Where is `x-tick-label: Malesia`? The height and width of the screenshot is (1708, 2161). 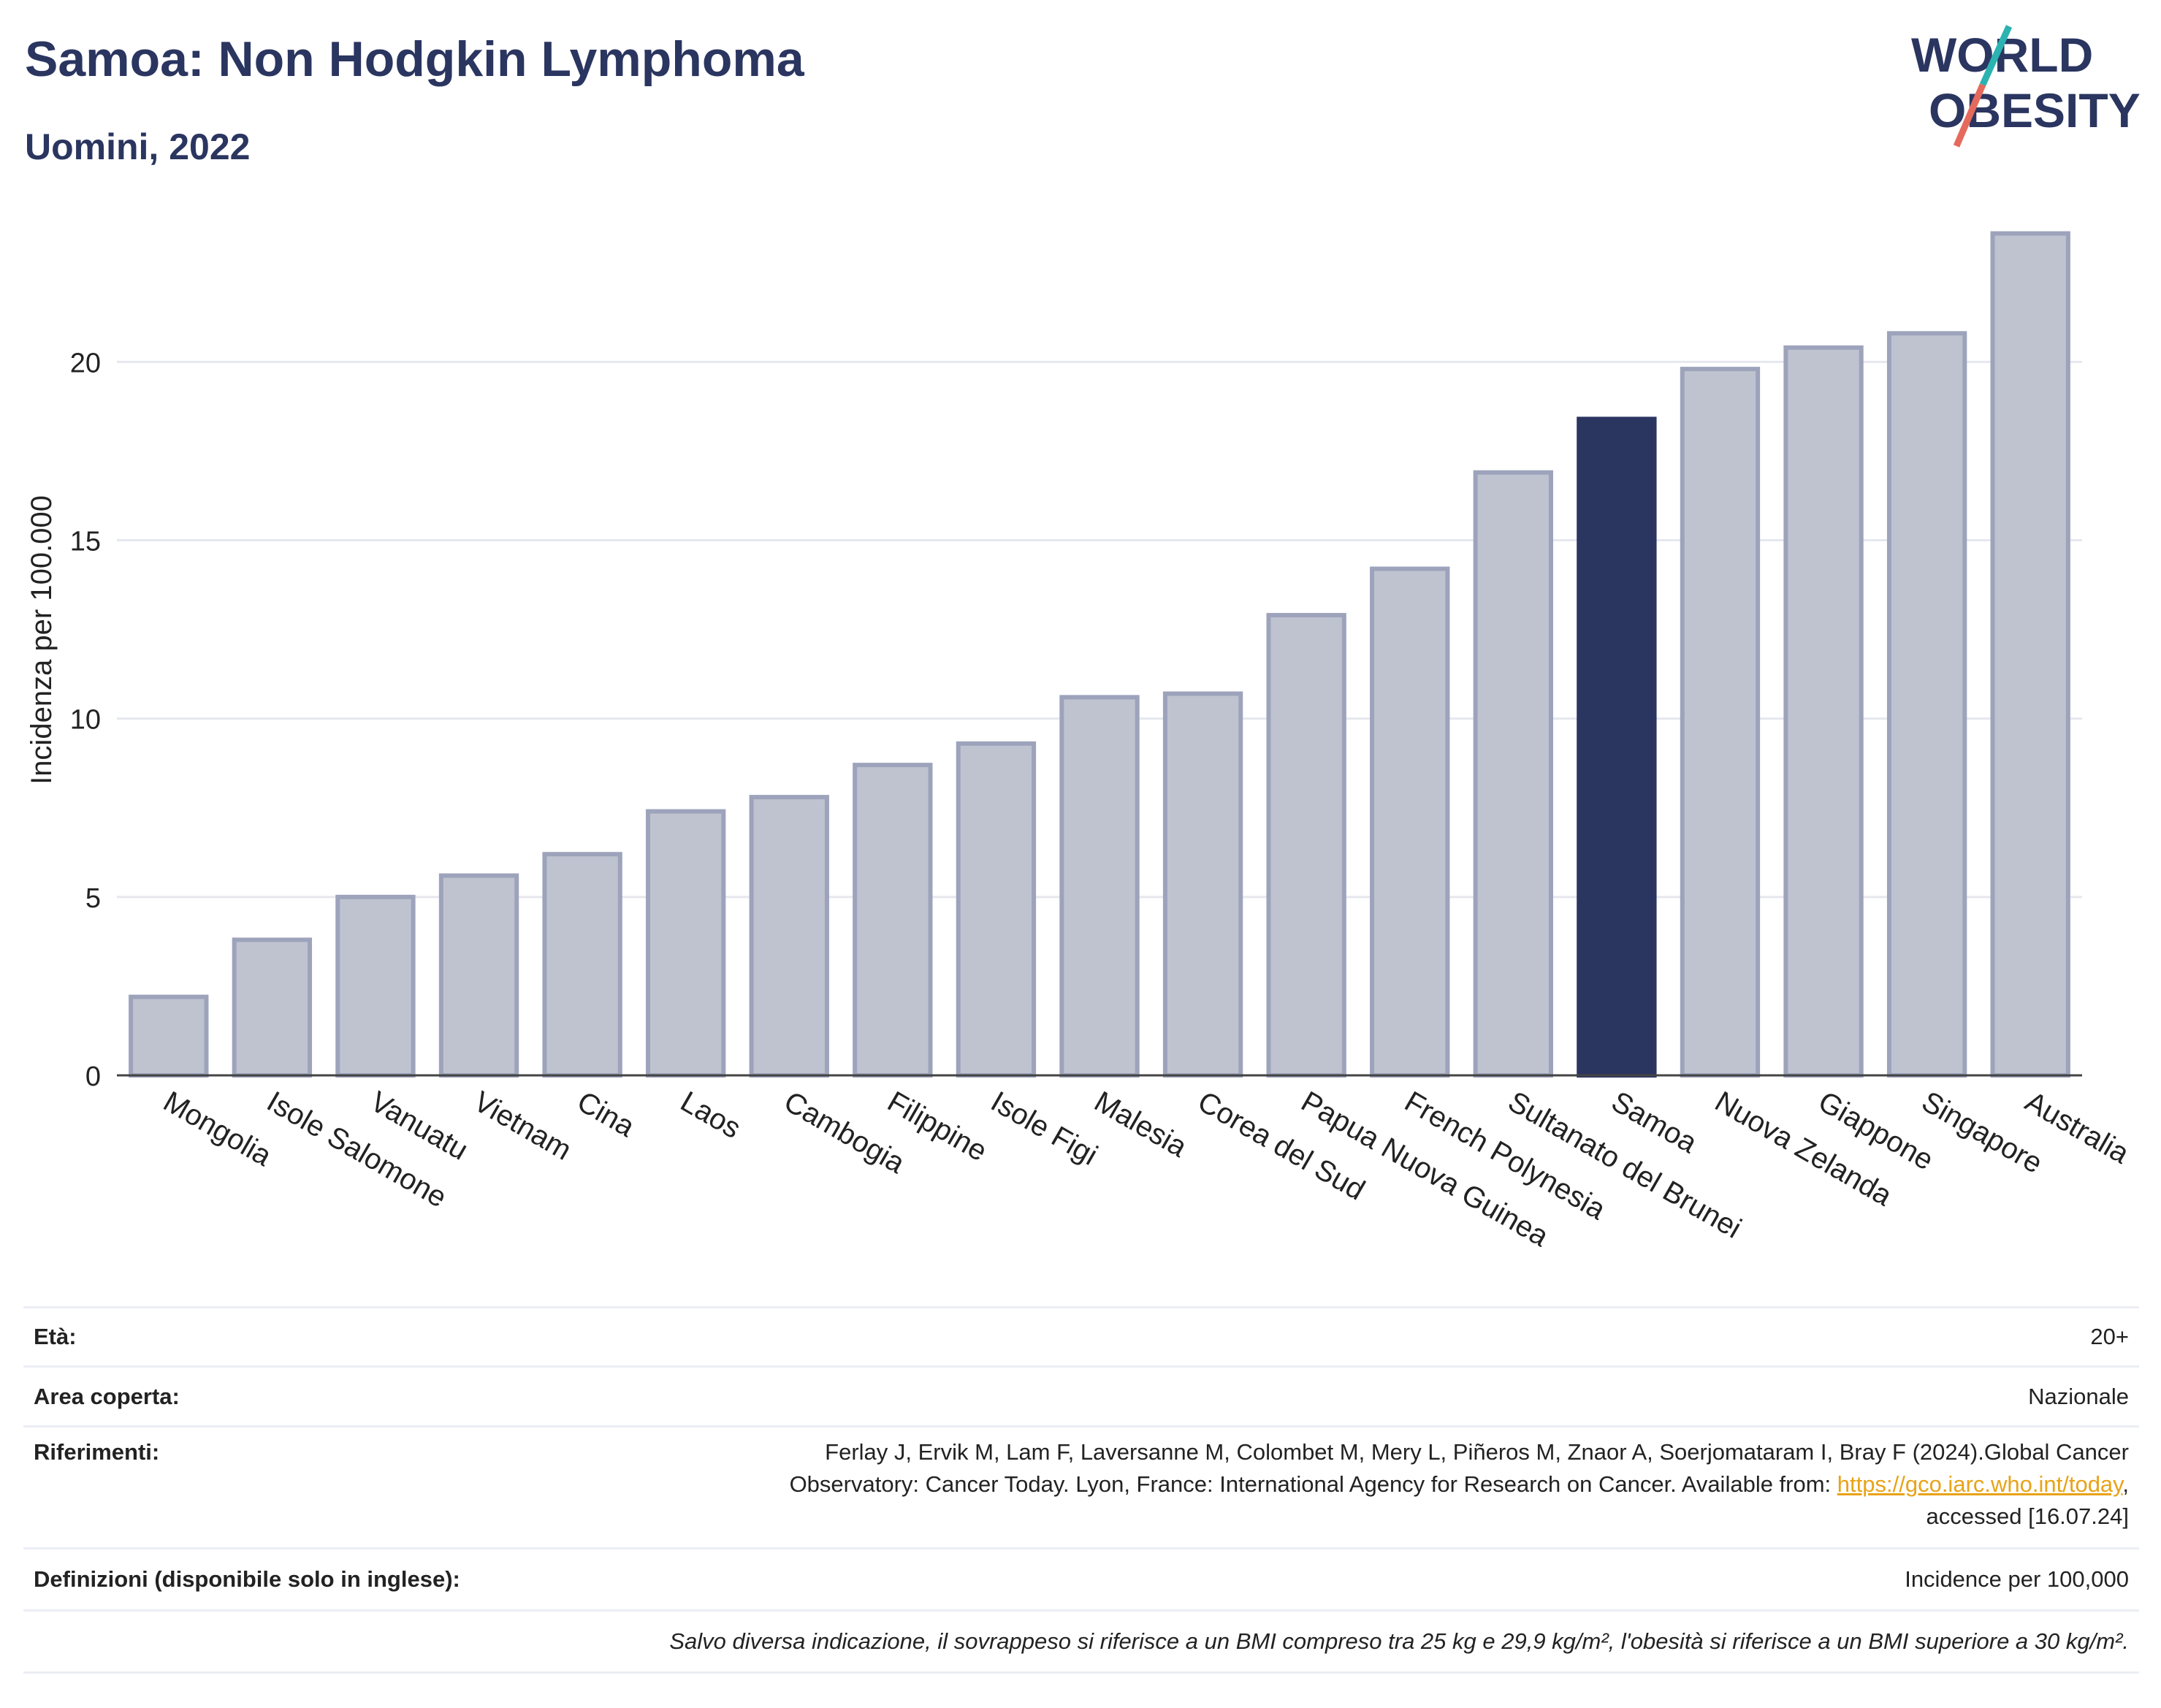
x-tick-label: Malesia is located at coordinates (1141, 1125).